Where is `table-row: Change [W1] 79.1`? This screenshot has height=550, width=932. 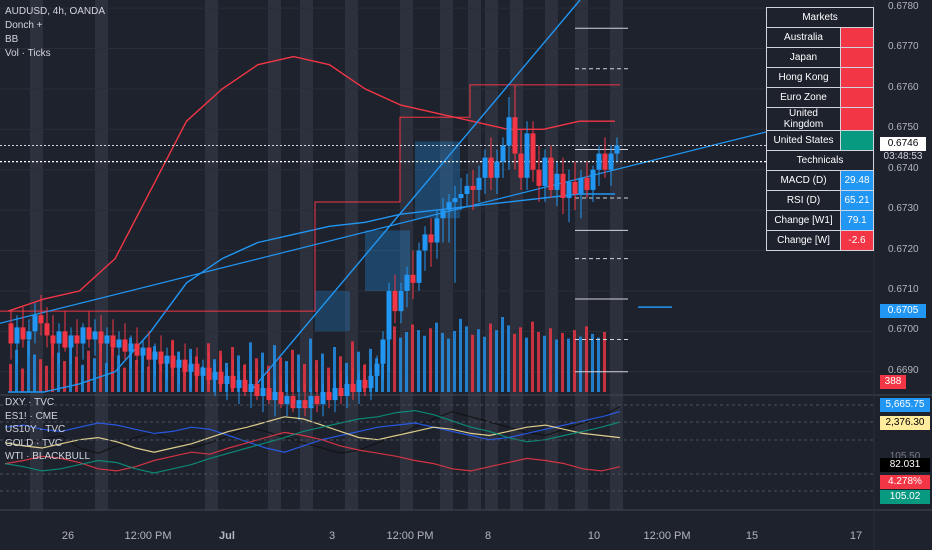 table-row: Change [W1] 79.1 is located at coordinates (820, 220).